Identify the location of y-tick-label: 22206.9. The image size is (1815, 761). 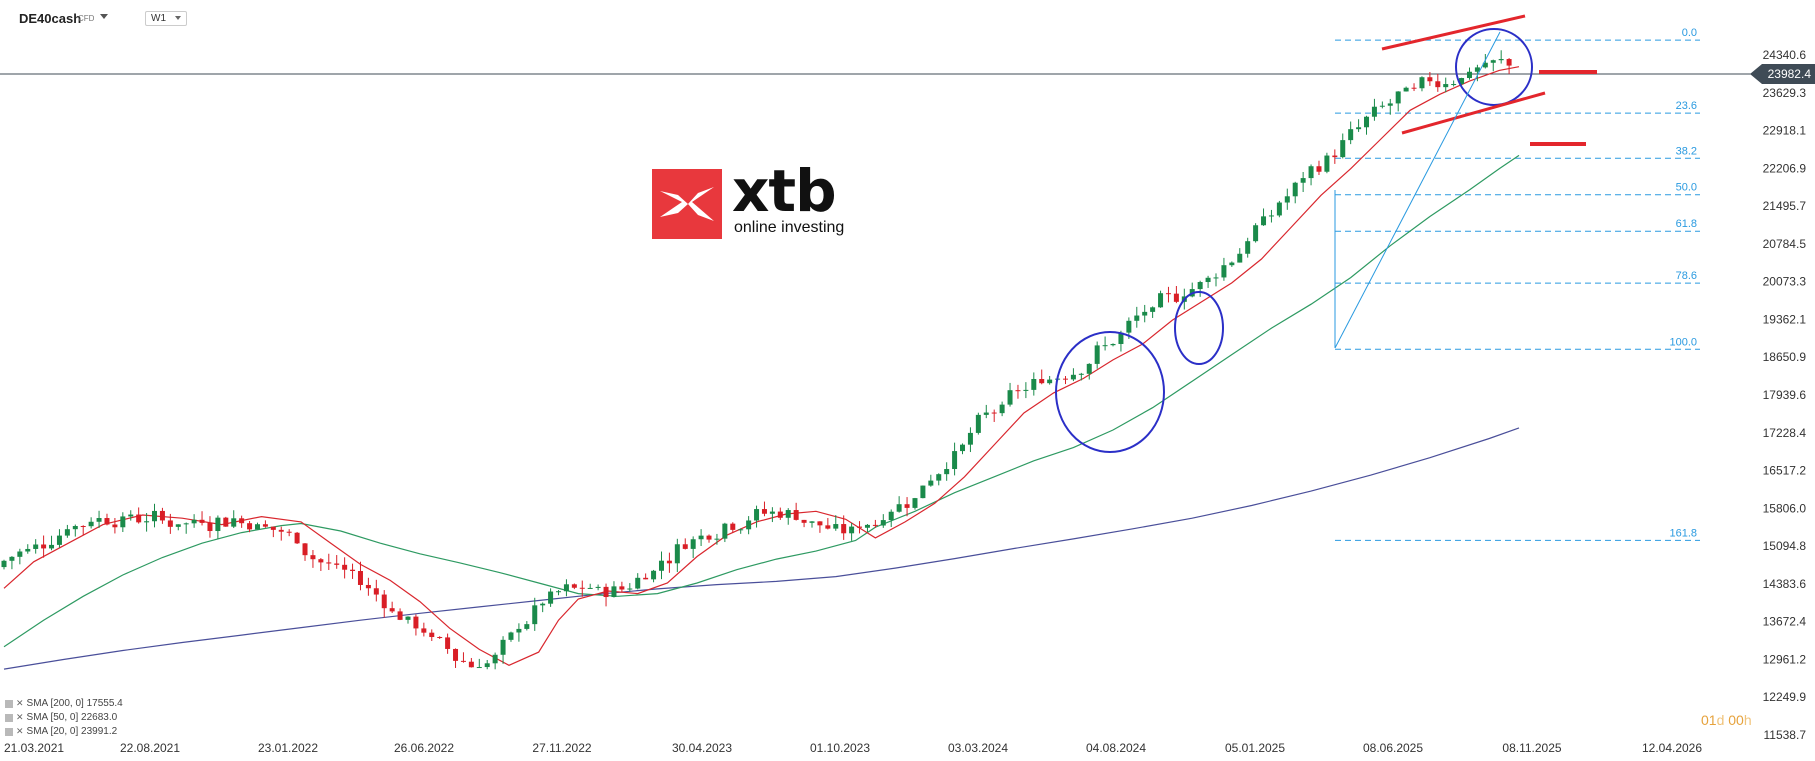
(1785, 168).